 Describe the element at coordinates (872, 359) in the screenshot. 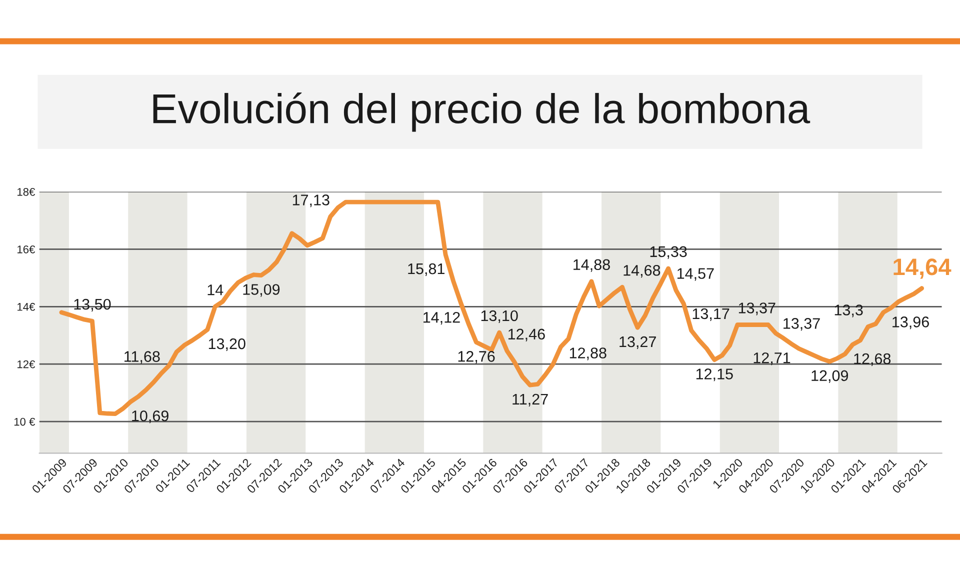

I see `data-label: 12,68` at that location.